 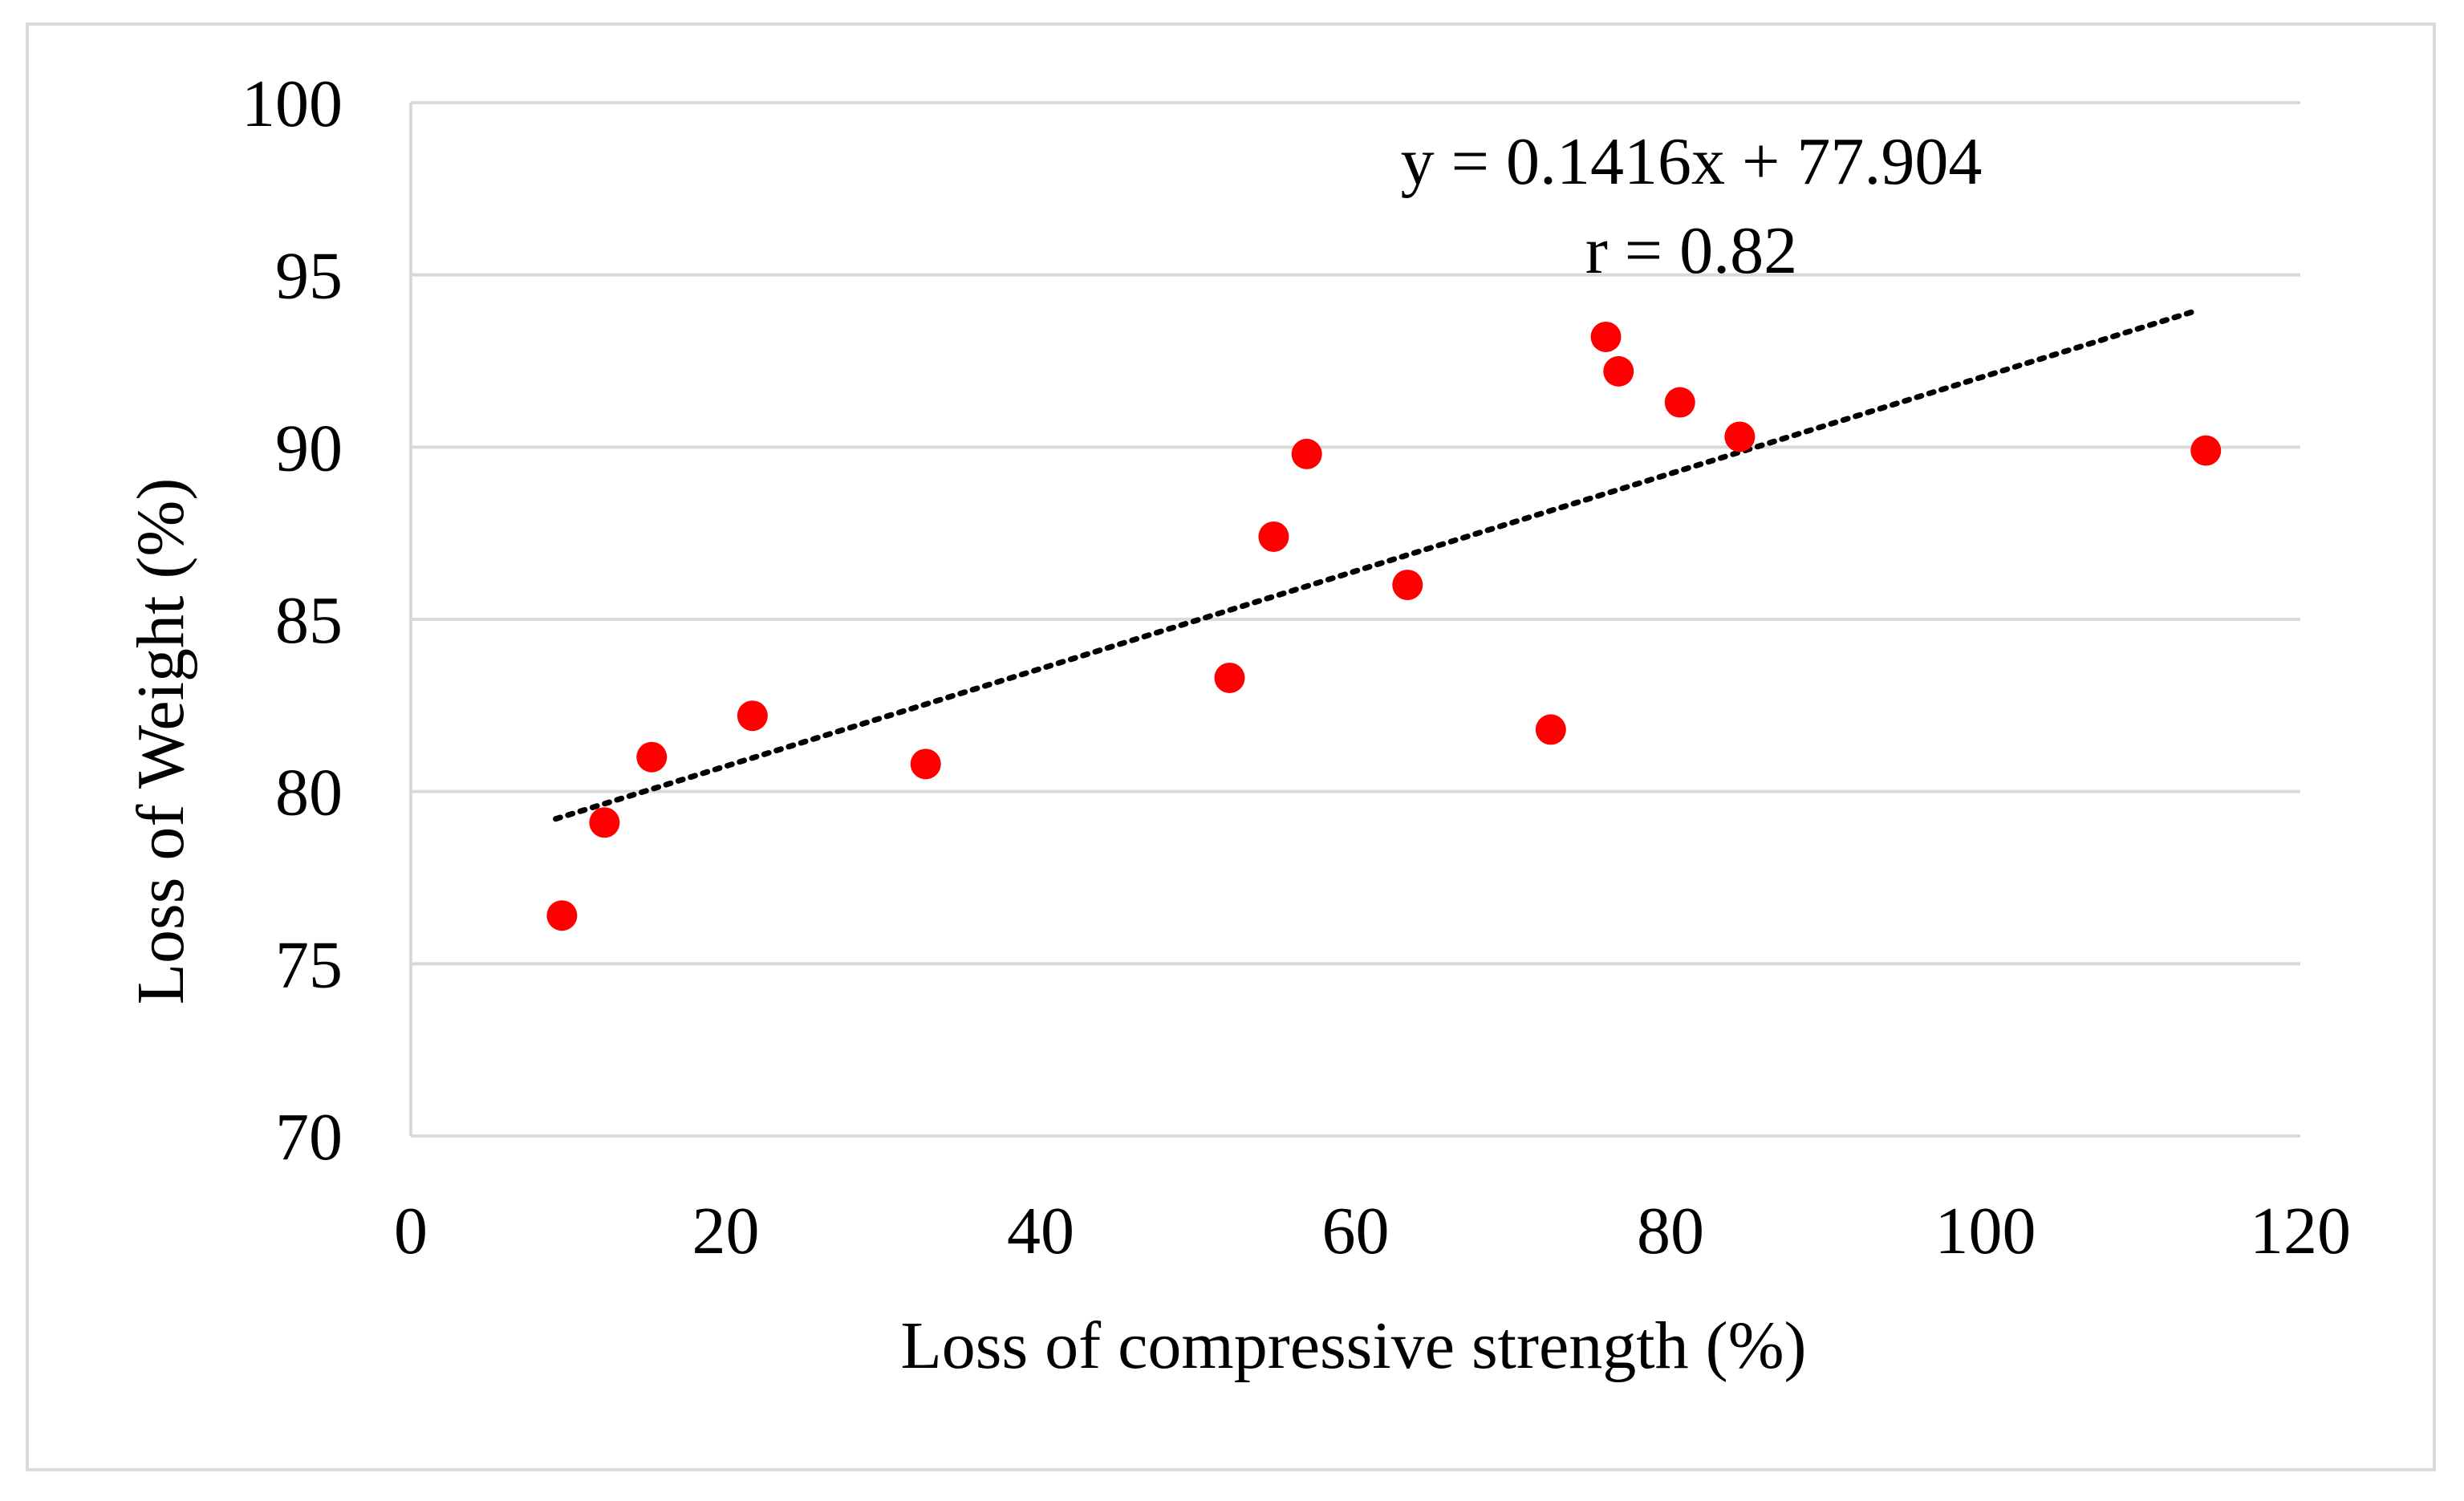 What do you see at coordinates (309, 965) in the screenshot?
I see `y-tick-label: 75` at bounding box center [309, 965].